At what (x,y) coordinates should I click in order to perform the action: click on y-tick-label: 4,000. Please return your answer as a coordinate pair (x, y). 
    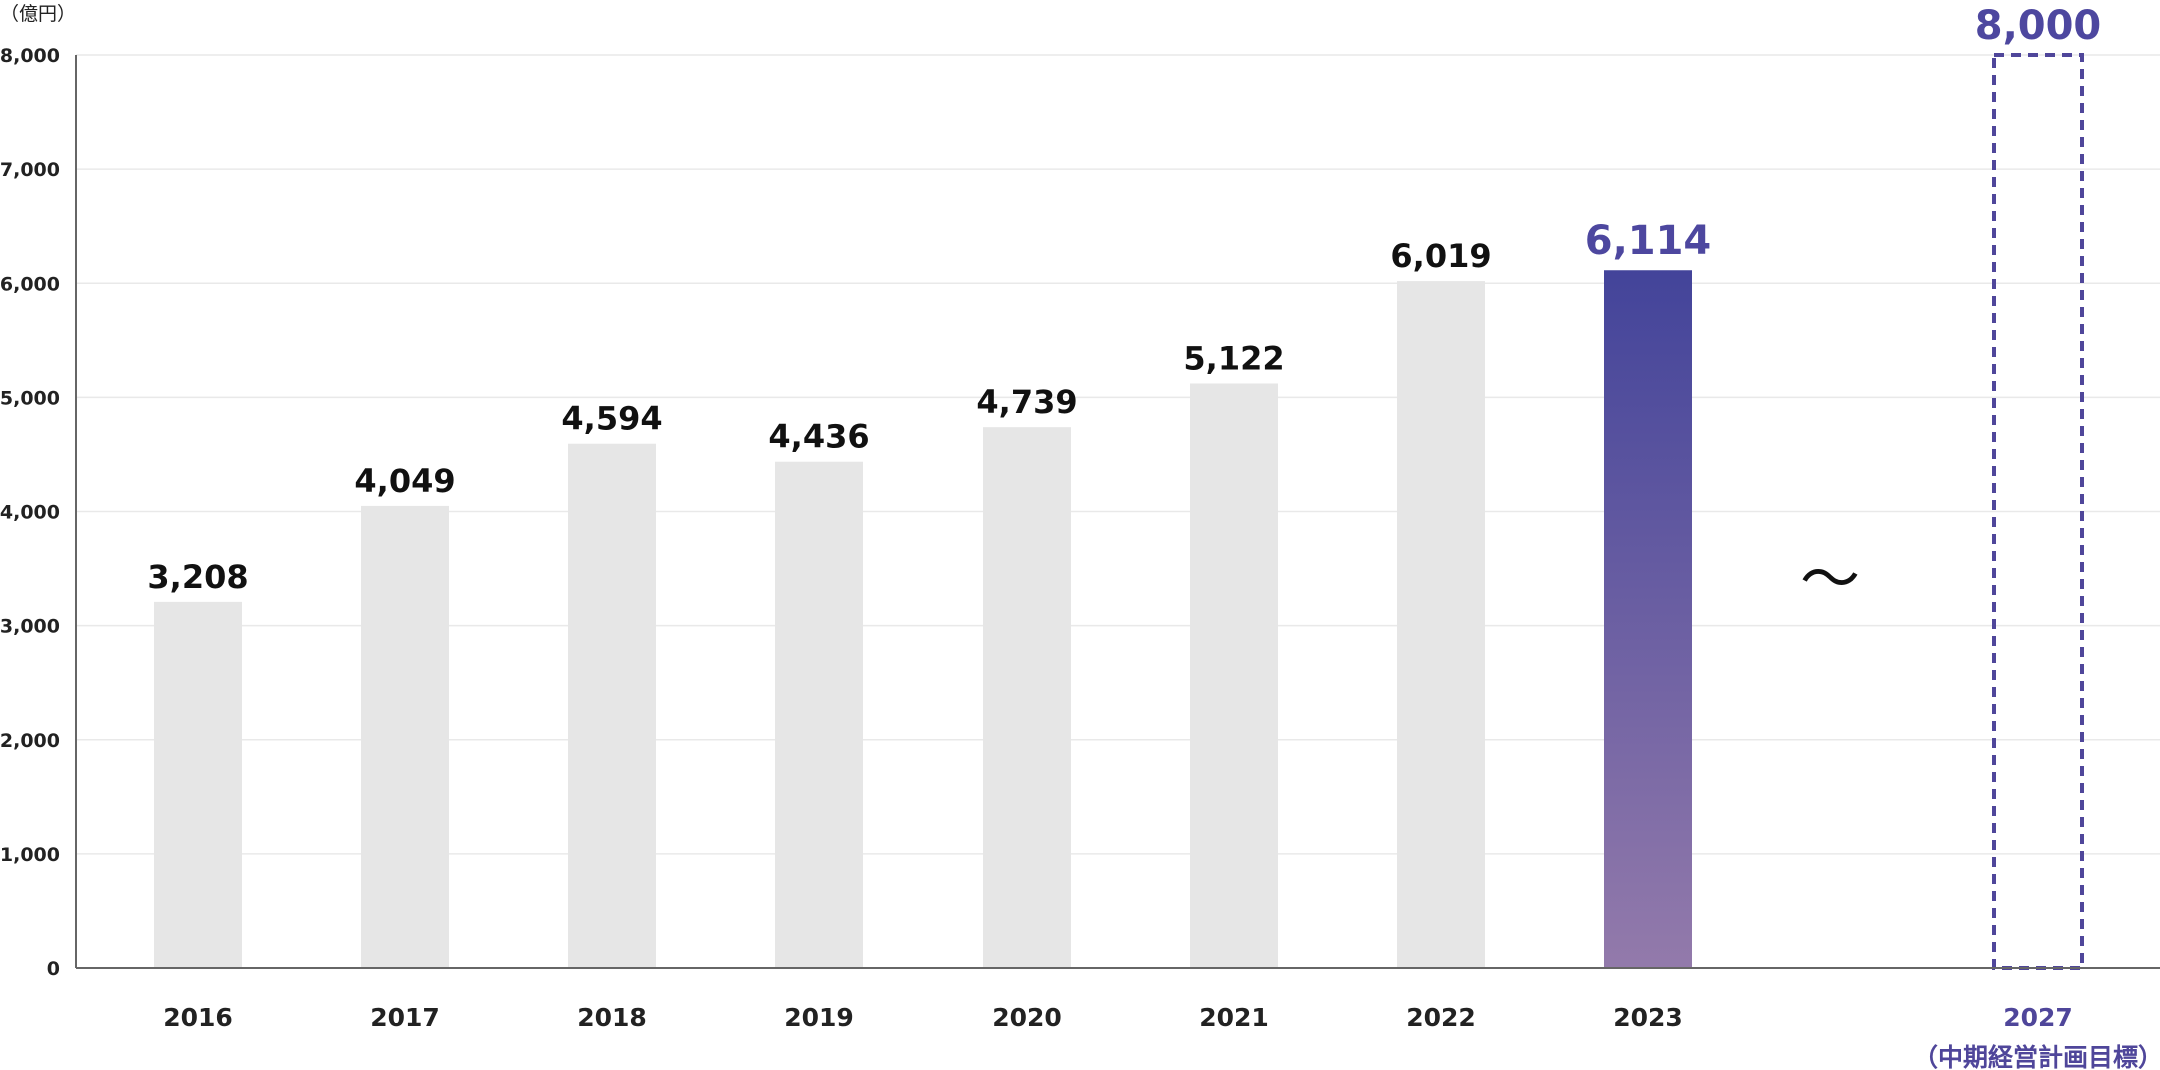
    Looking at the image, I should click on (30, 513).